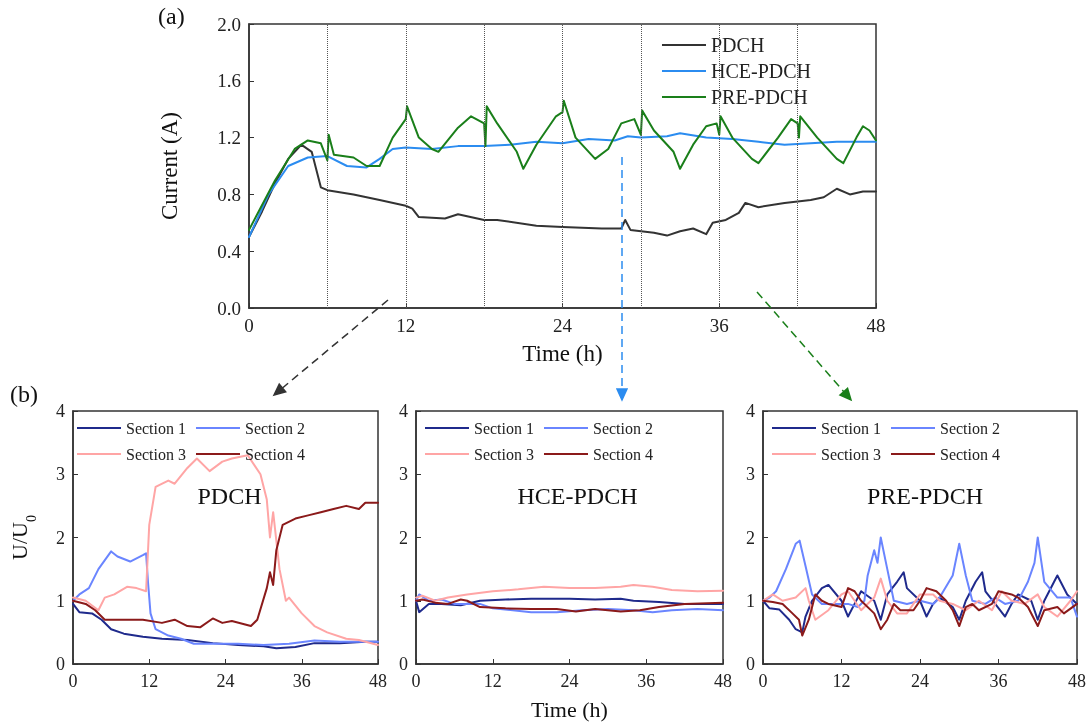  What do you see at coordinates (761, 71) in the screenshot?
I see `legend-label: HCE-PDCH` at bounding box center [761, 71].